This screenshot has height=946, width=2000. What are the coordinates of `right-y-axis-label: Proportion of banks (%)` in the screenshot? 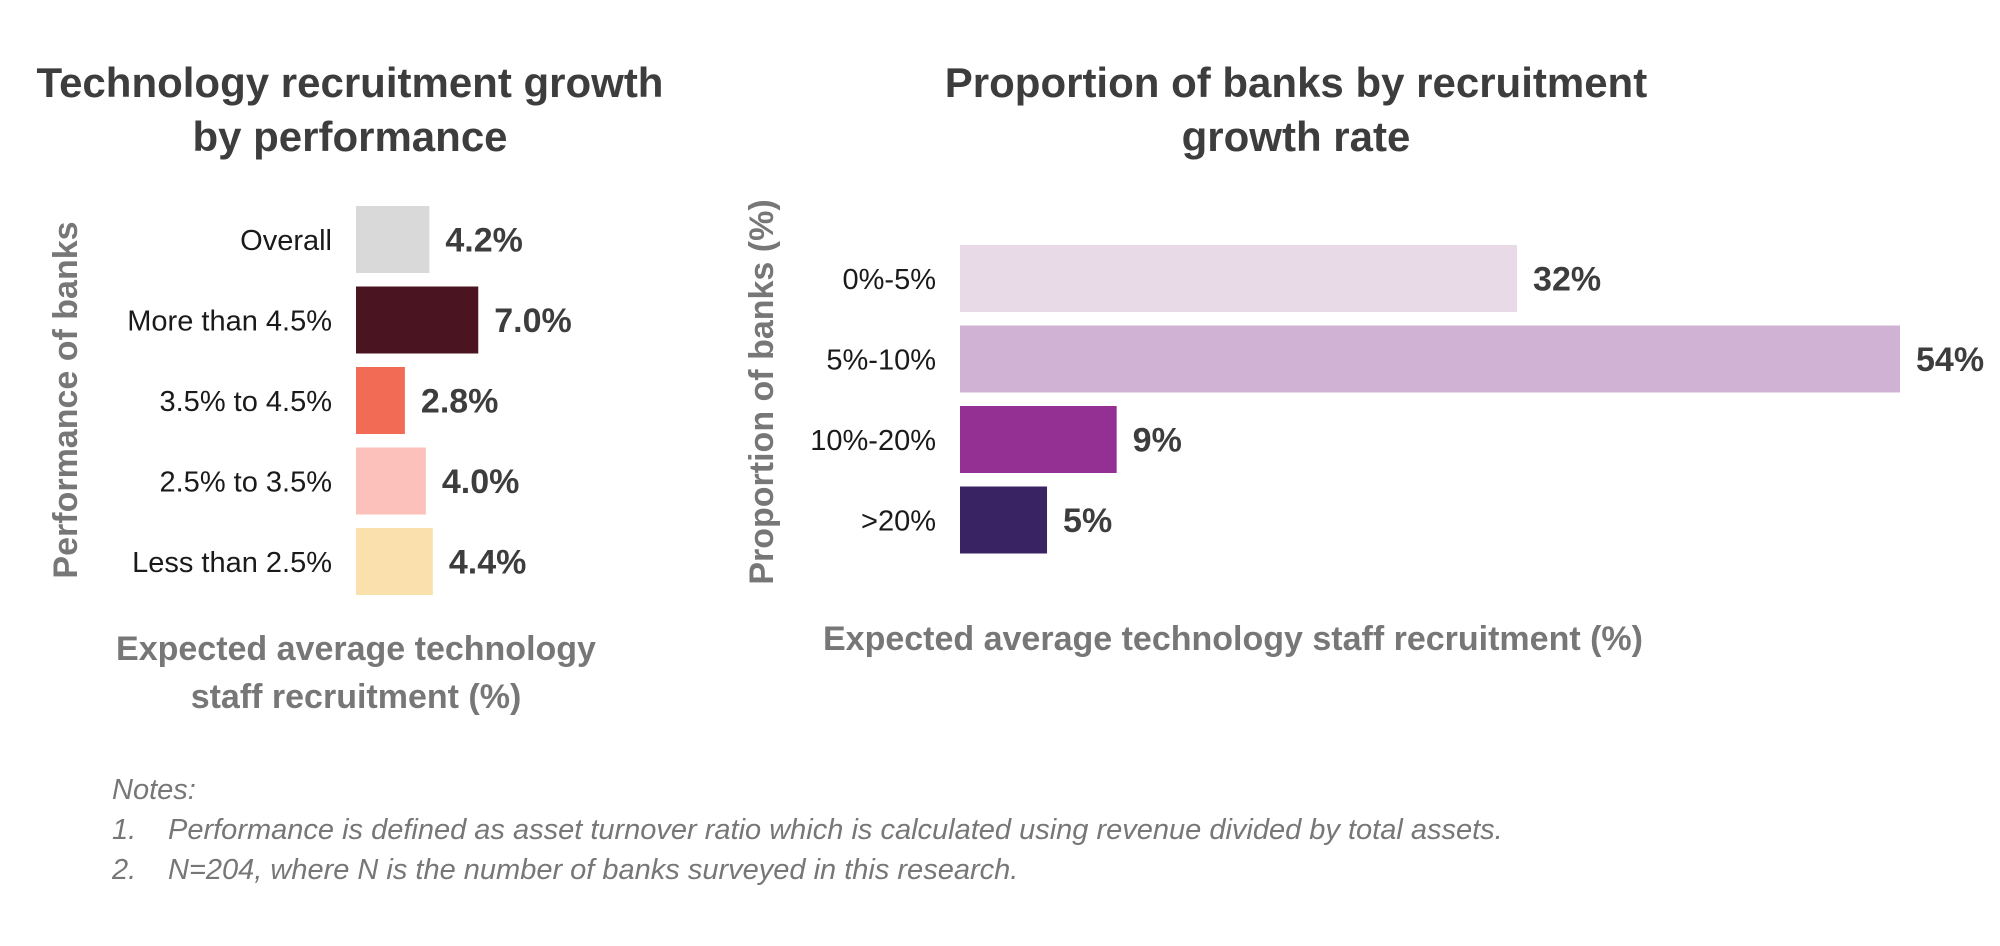 It's located at (762, 391).